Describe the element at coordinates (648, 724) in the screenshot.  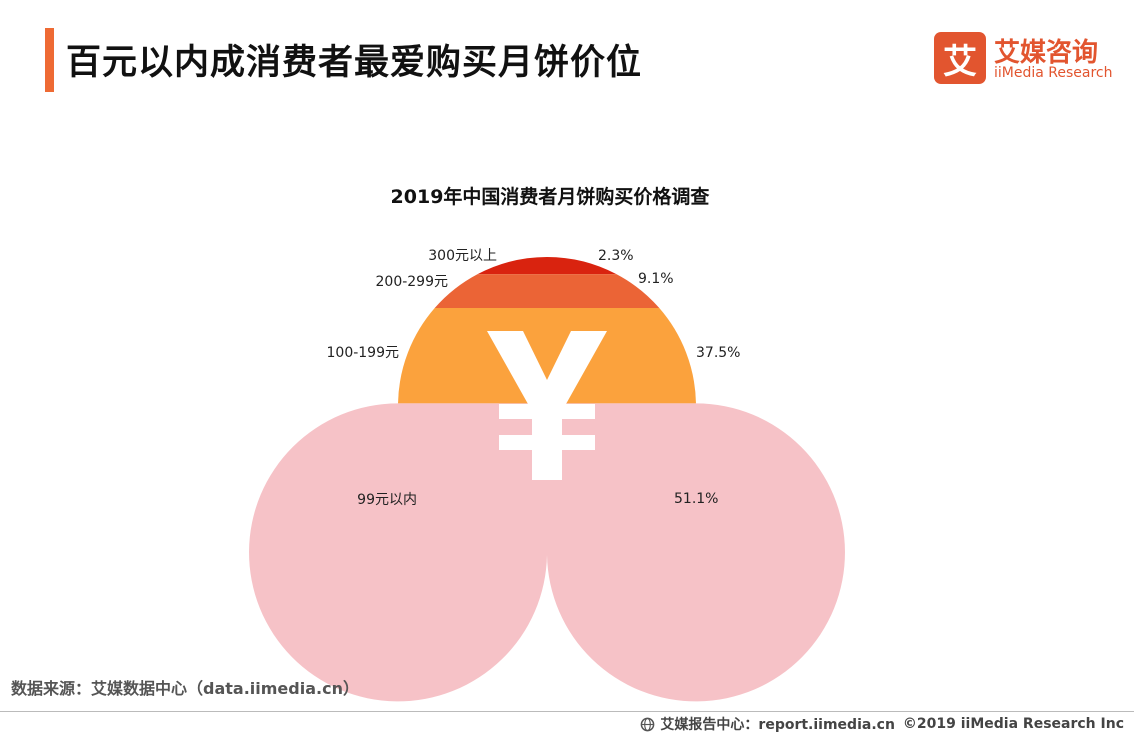
I see `globe-icon` at that location.